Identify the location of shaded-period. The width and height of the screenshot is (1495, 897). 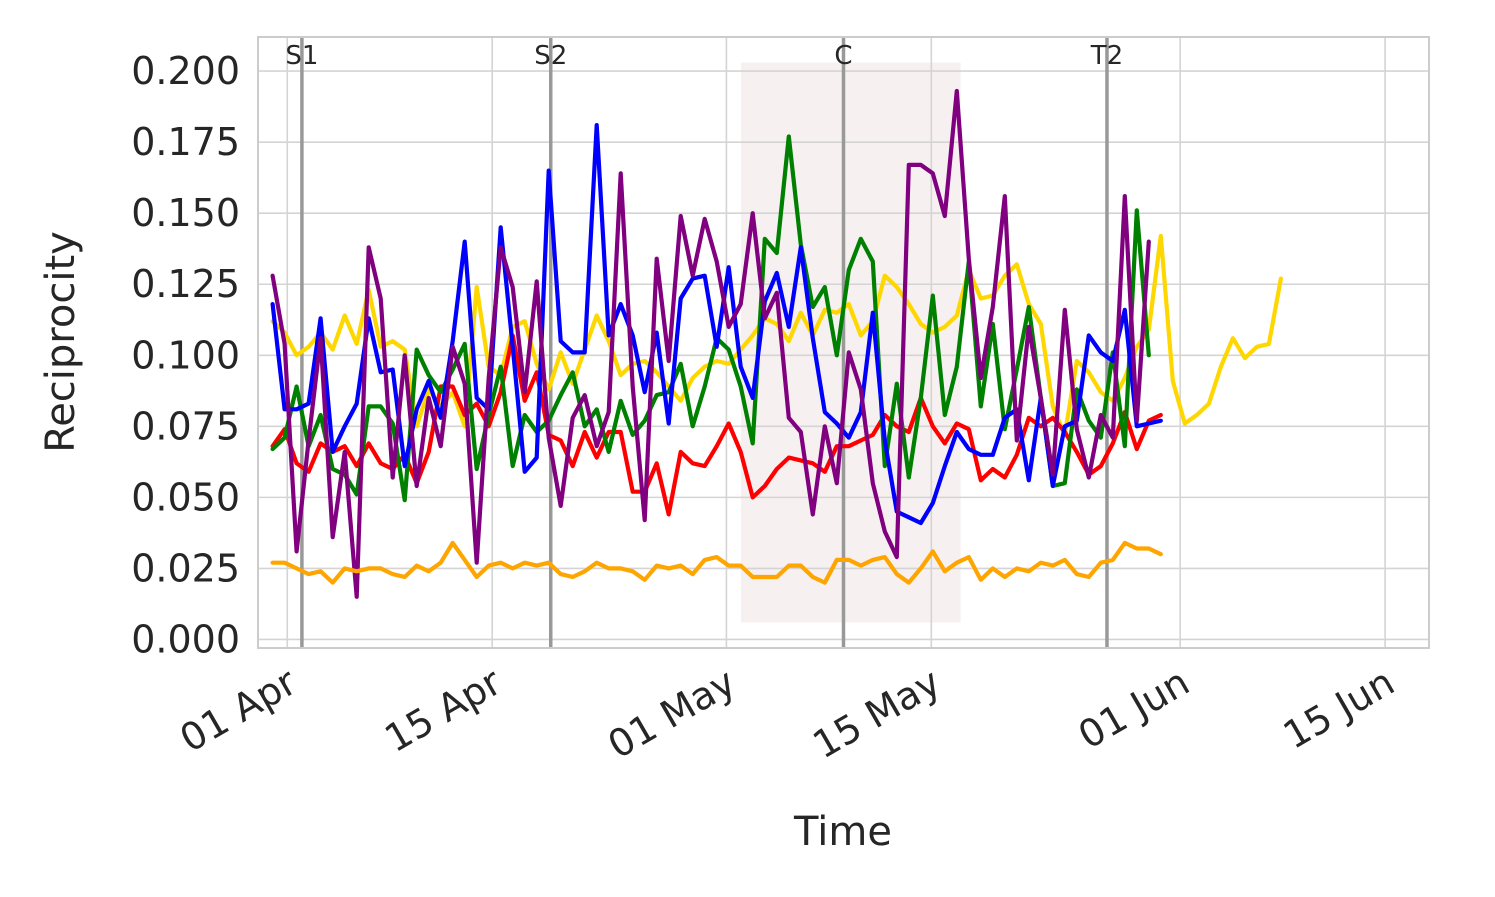
(851, 342).